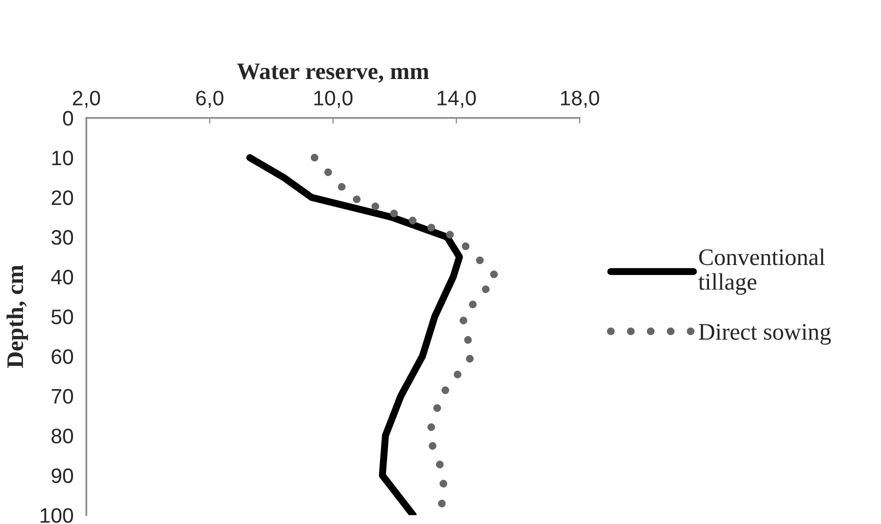  What do you see at coordinates (62, 237) in the screenshot?
I see `y-tick-label: 30` at bounding box center [62, 237].